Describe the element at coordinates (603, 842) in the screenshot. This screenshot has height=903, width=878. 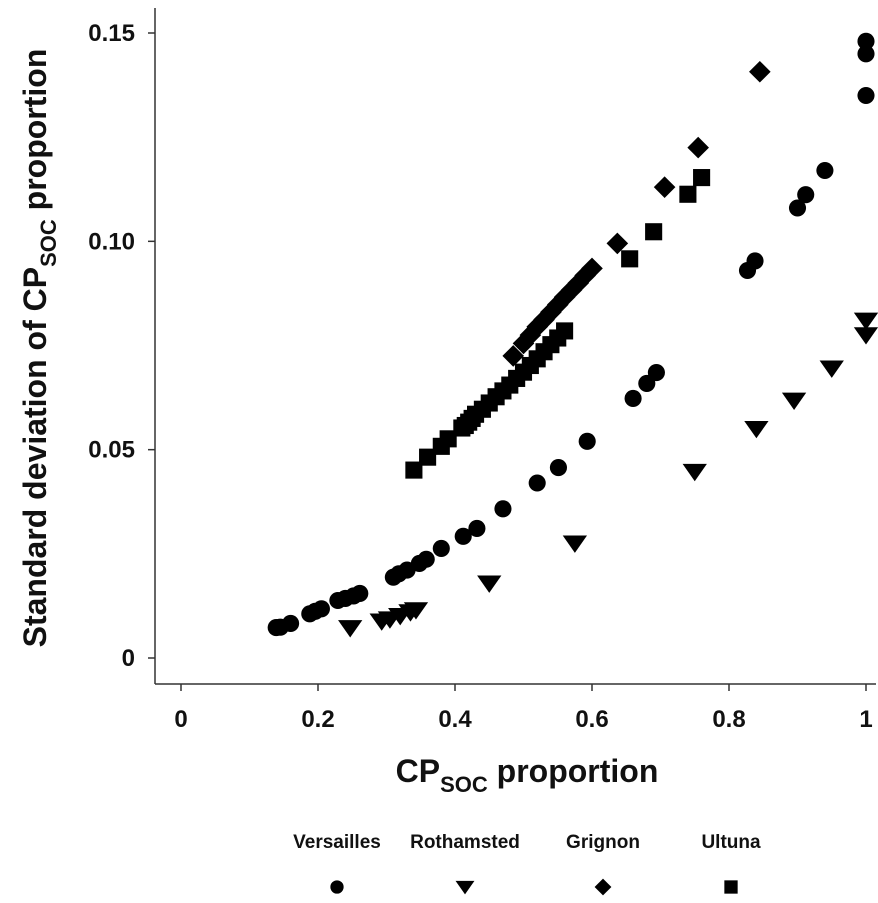
I see `legend-label-grignon: Grignon` at that location.